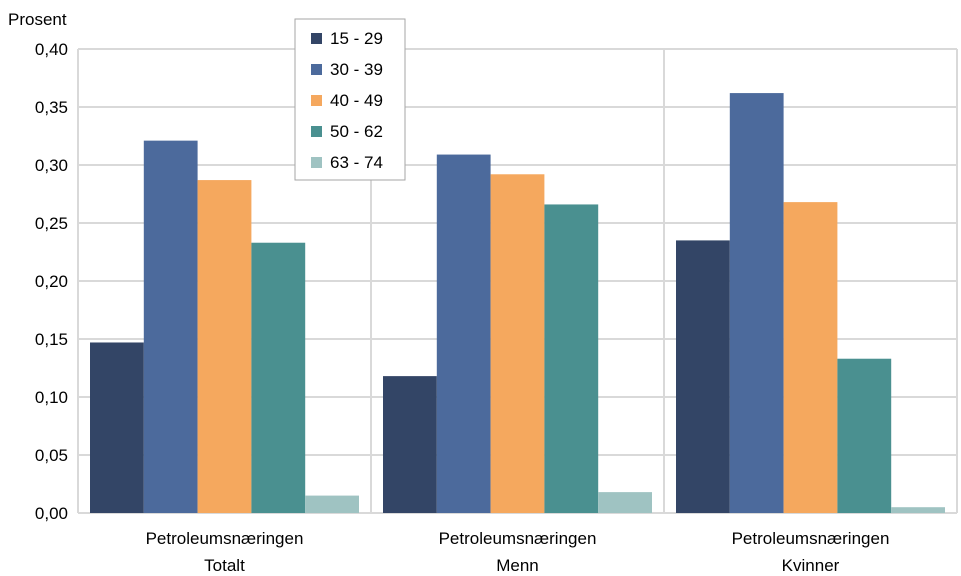  What do you see at coordinates (356, 69) in the screenshot?
I see `legend-label: 30 - 39` at bounding box center [356, 69].